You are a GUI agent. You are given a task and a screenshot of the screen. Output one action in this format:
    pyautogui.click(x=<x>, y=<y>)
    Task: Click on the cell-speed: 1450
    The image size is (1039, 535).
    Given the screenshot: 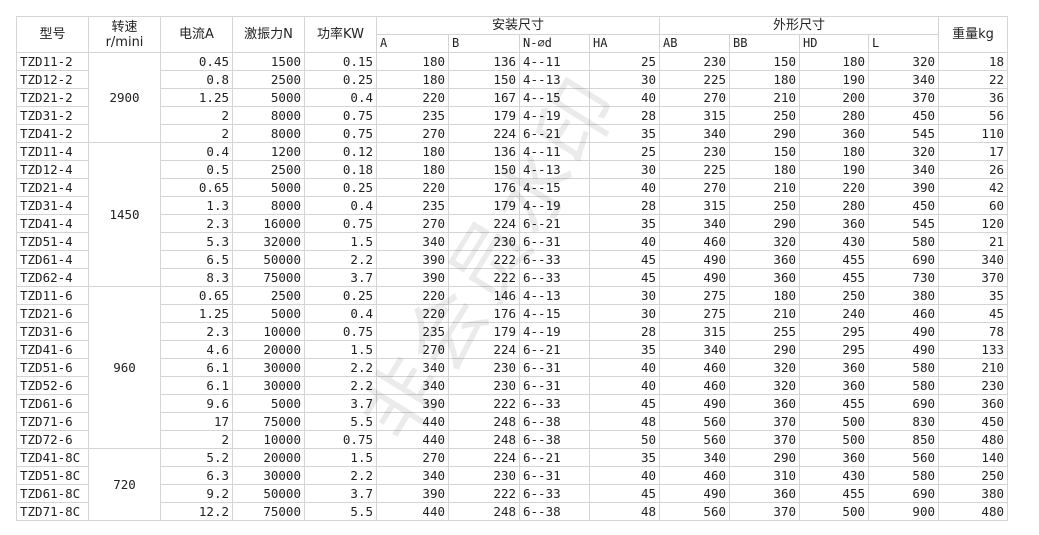 What is the action you would take?
    pyautogui.click(x=124, y=214)
    